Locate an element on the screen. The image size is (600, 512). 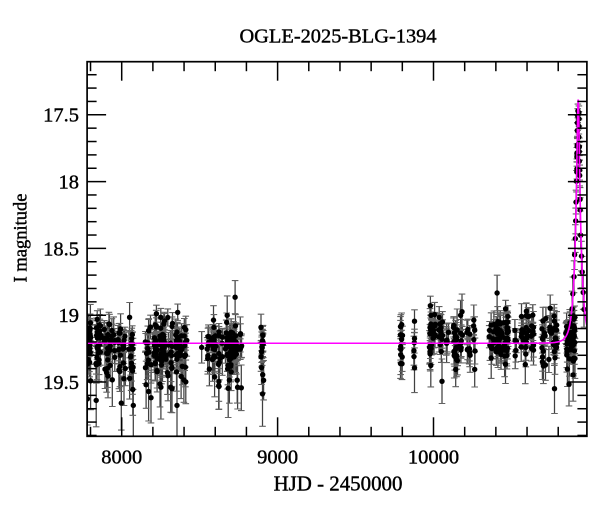
svg-text: 19.5 is located at coordinates (61, 383).